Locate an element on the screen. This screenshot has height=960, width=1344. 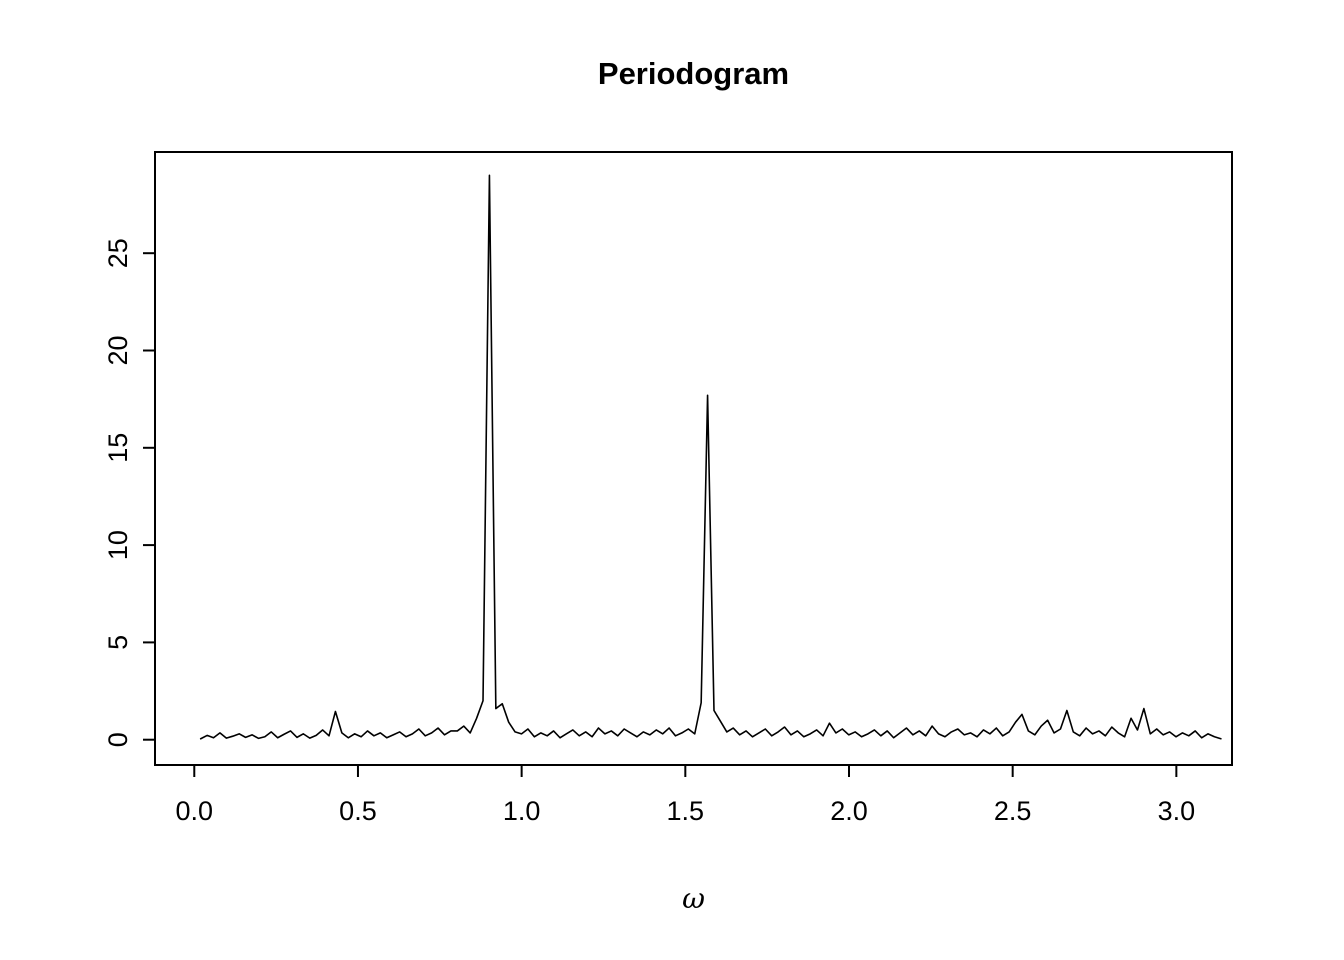
chart-title: Periodogram is located at coordinates (693, 73).